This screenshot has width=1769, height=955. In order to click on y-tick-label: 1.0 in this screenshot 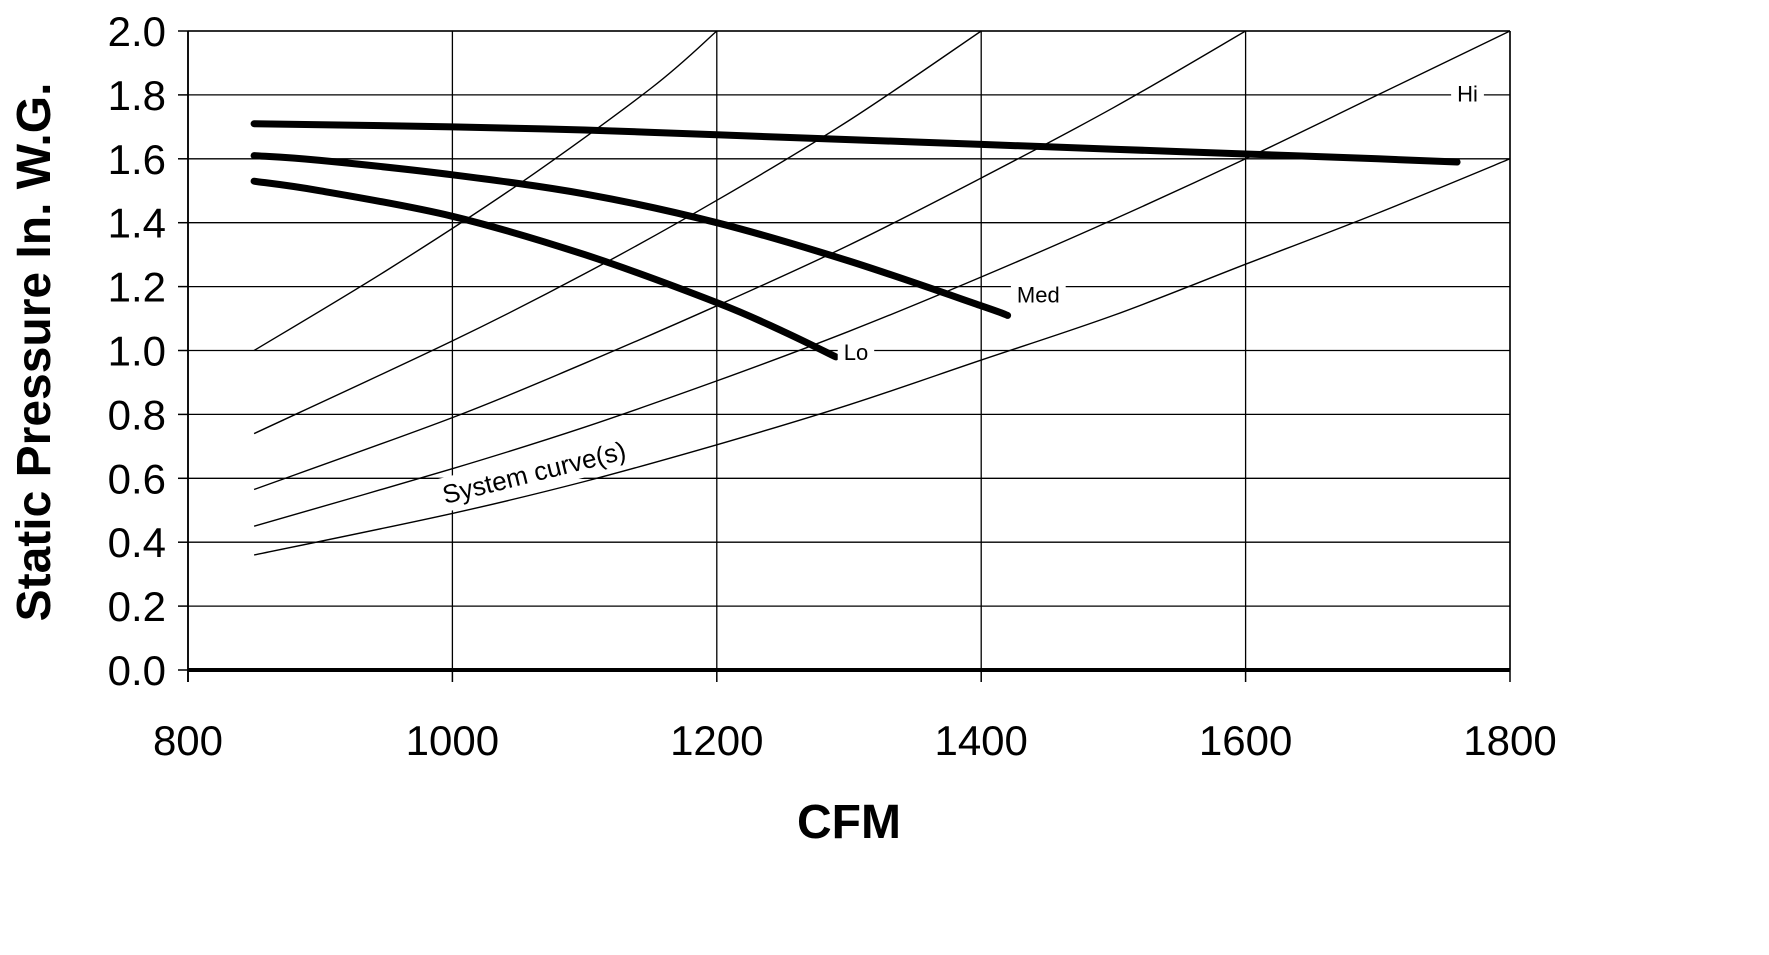, I will do `click(137, 351)`.